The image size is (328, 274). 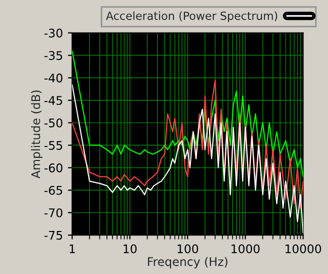 I want to click on y-tick-label: -55, so click(x=53, y=145).